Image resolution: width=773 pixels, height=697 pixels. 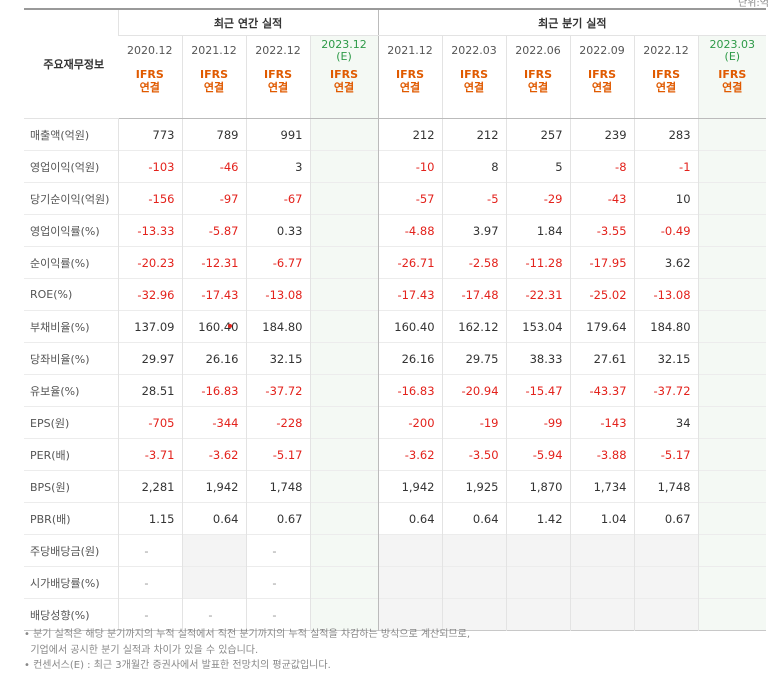 I want to click on table-cell: 137.09, so click(x=149, y=326).